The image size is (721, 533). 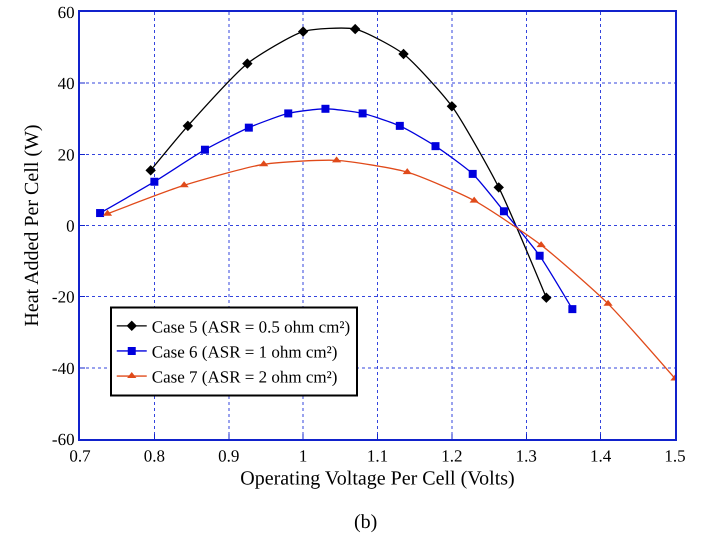 I want to click on x-tick-label: 1.3, so click(x=526, y=456).